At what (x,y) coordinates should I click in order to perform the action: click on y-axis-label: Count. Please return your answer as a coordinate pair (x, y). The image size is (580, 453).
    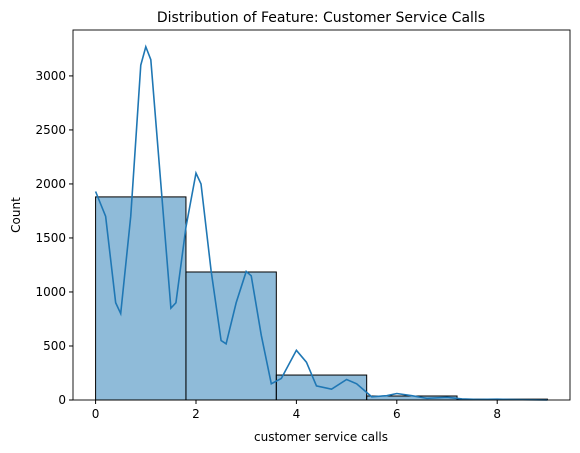
    Looking at the image, I should click on (16, 215).